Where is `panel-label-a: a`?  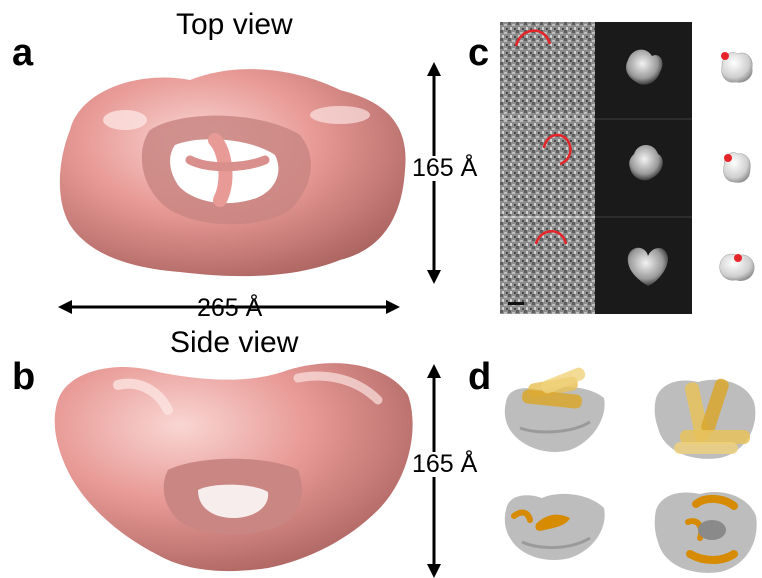 panel-label-a: a is located at coordinates (23, 53).